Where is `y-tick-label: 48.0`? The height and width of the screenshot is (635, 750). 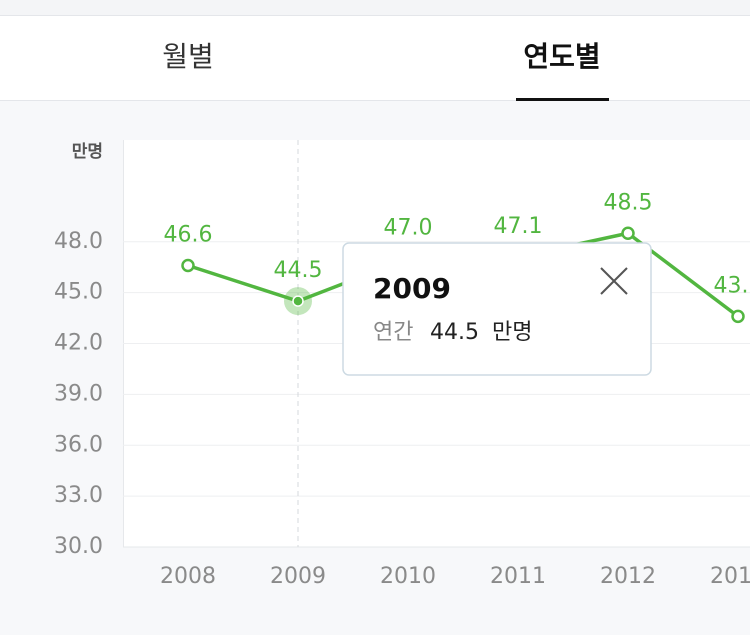 y-tick-label: 48.0 is located at coordinates (78, 241).